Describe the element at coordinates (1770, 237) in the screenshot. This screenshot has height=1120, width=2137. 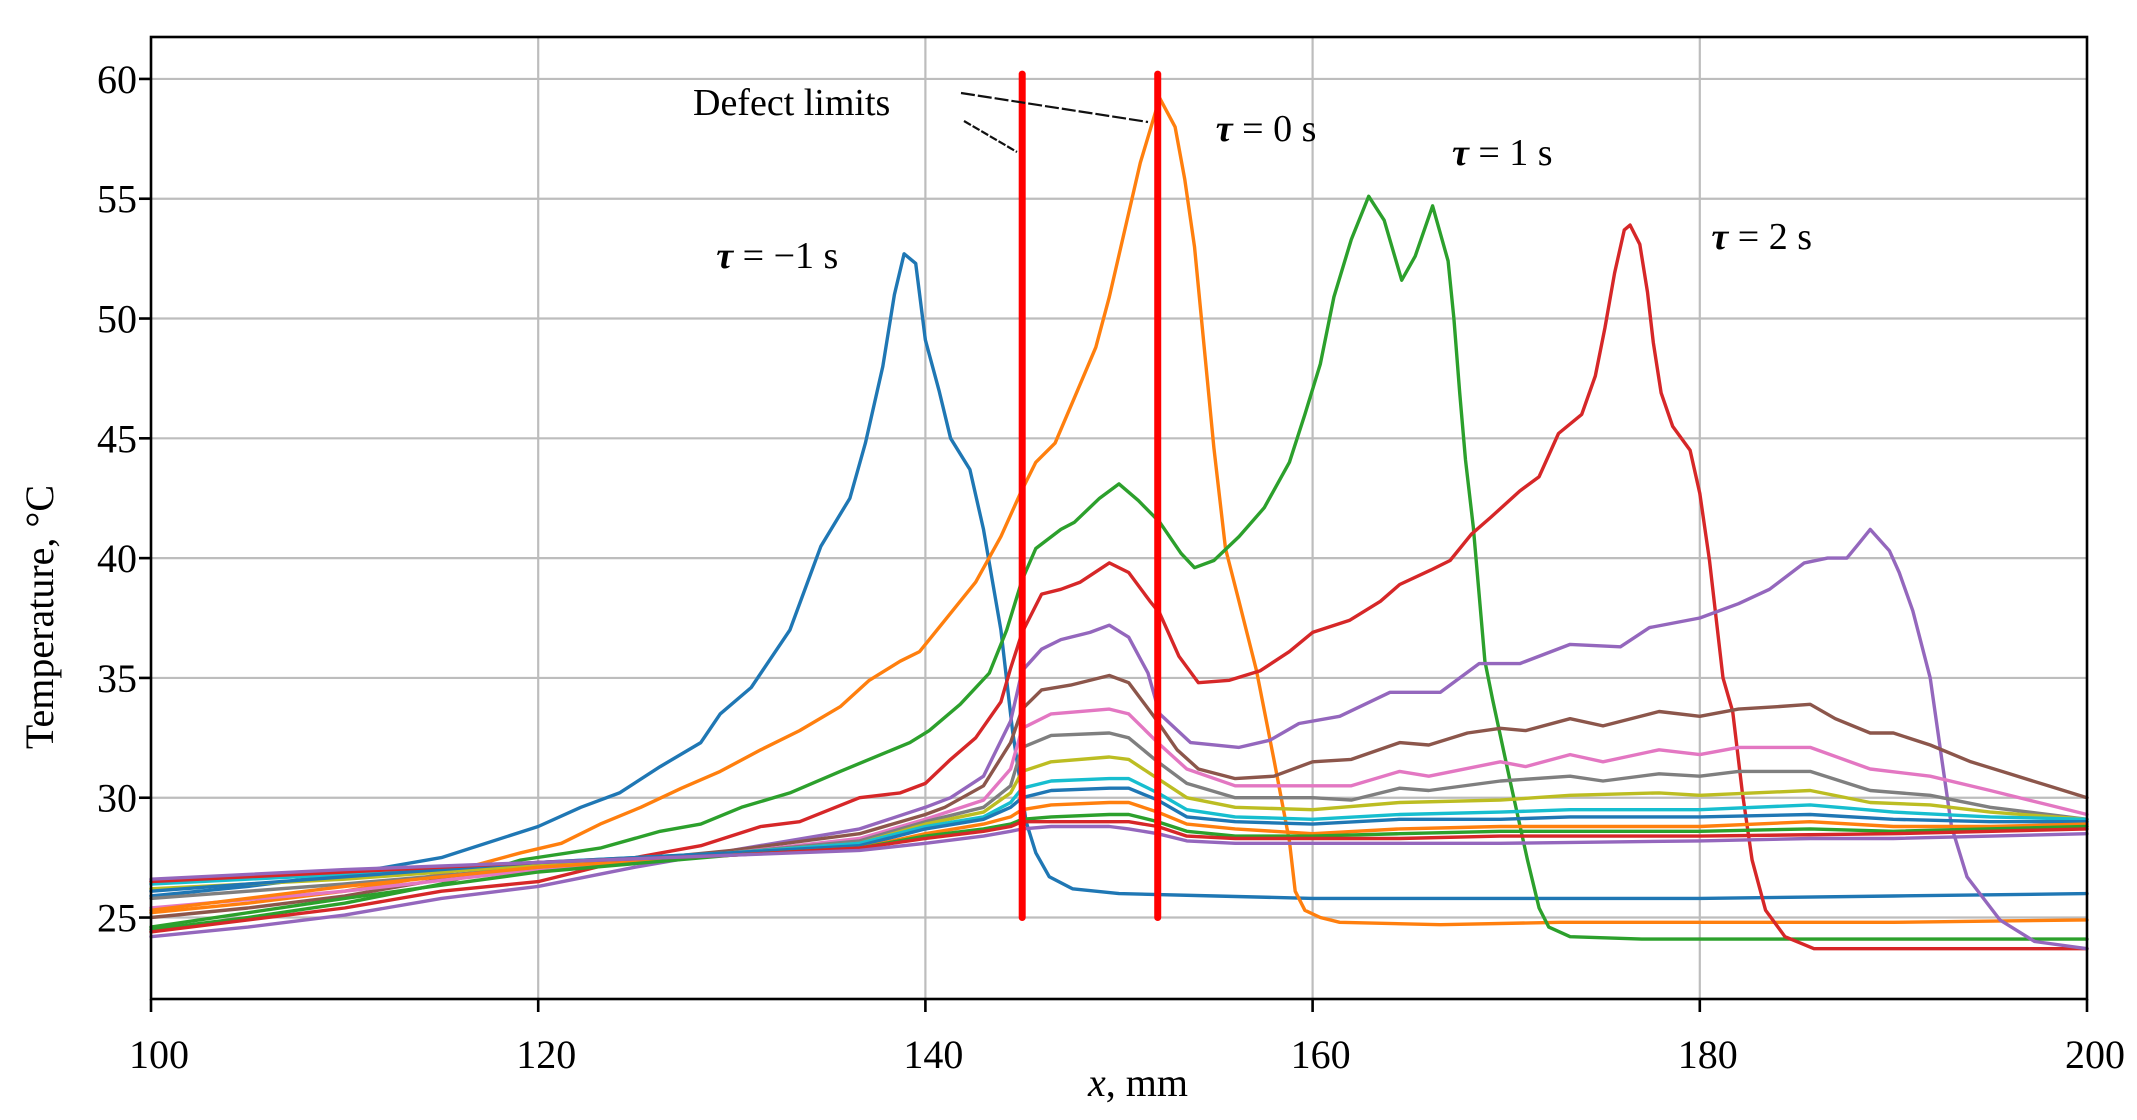
I see `annotation-text: = 2 s` at that location.